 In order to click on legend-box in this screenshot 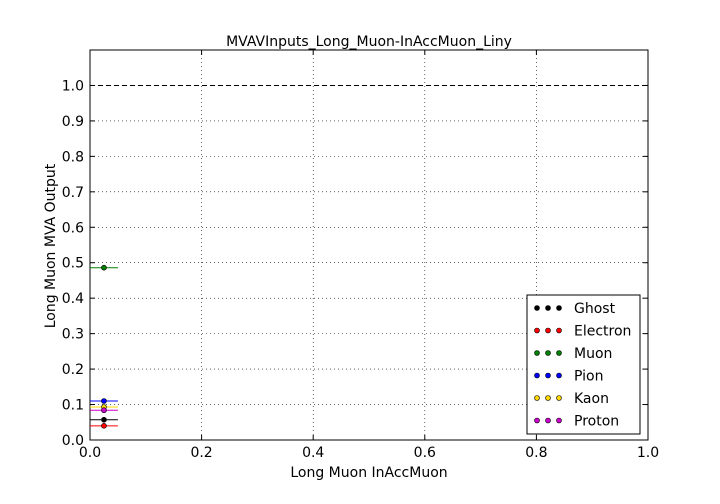, I will do `click(583, 364)`.